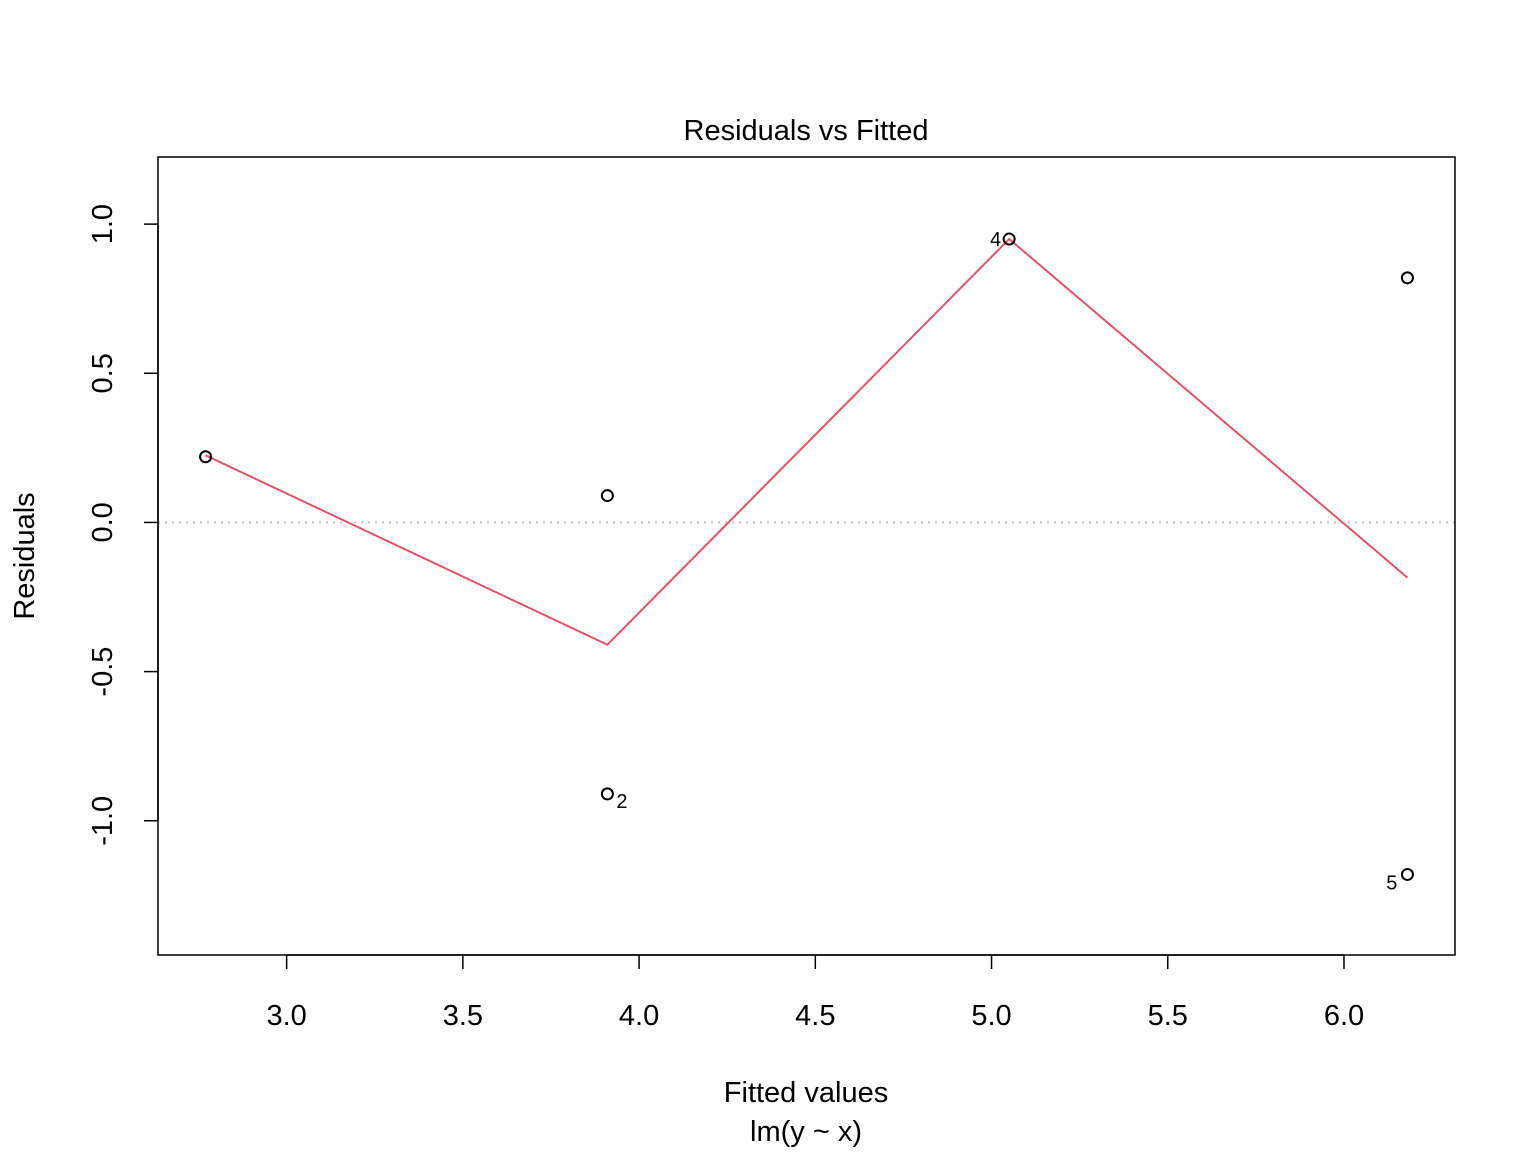 This screenshot has height=1152, width=1536. What do you see at coordinates (1391, 883) in the screenshot?
I see `point-label: 5` at bounding box center [1391, 883].